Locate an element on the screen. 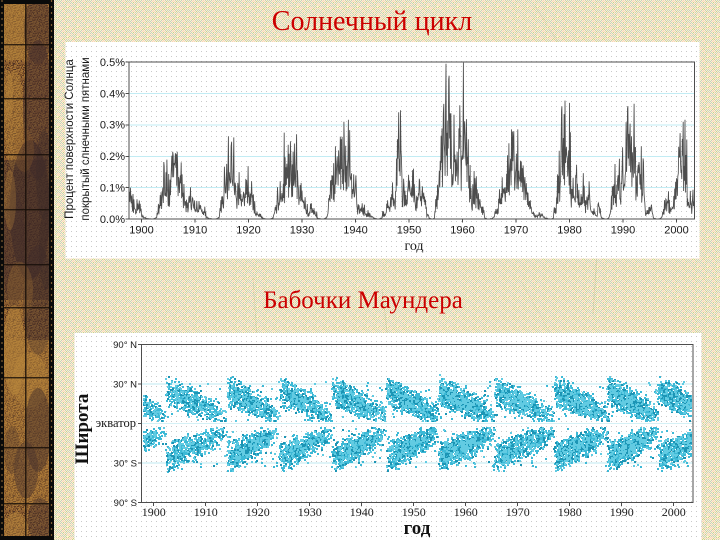 Image resolution: width=720 pixels, height=540 pixels. svg-text: экватор is located at coordinates (116, 423).